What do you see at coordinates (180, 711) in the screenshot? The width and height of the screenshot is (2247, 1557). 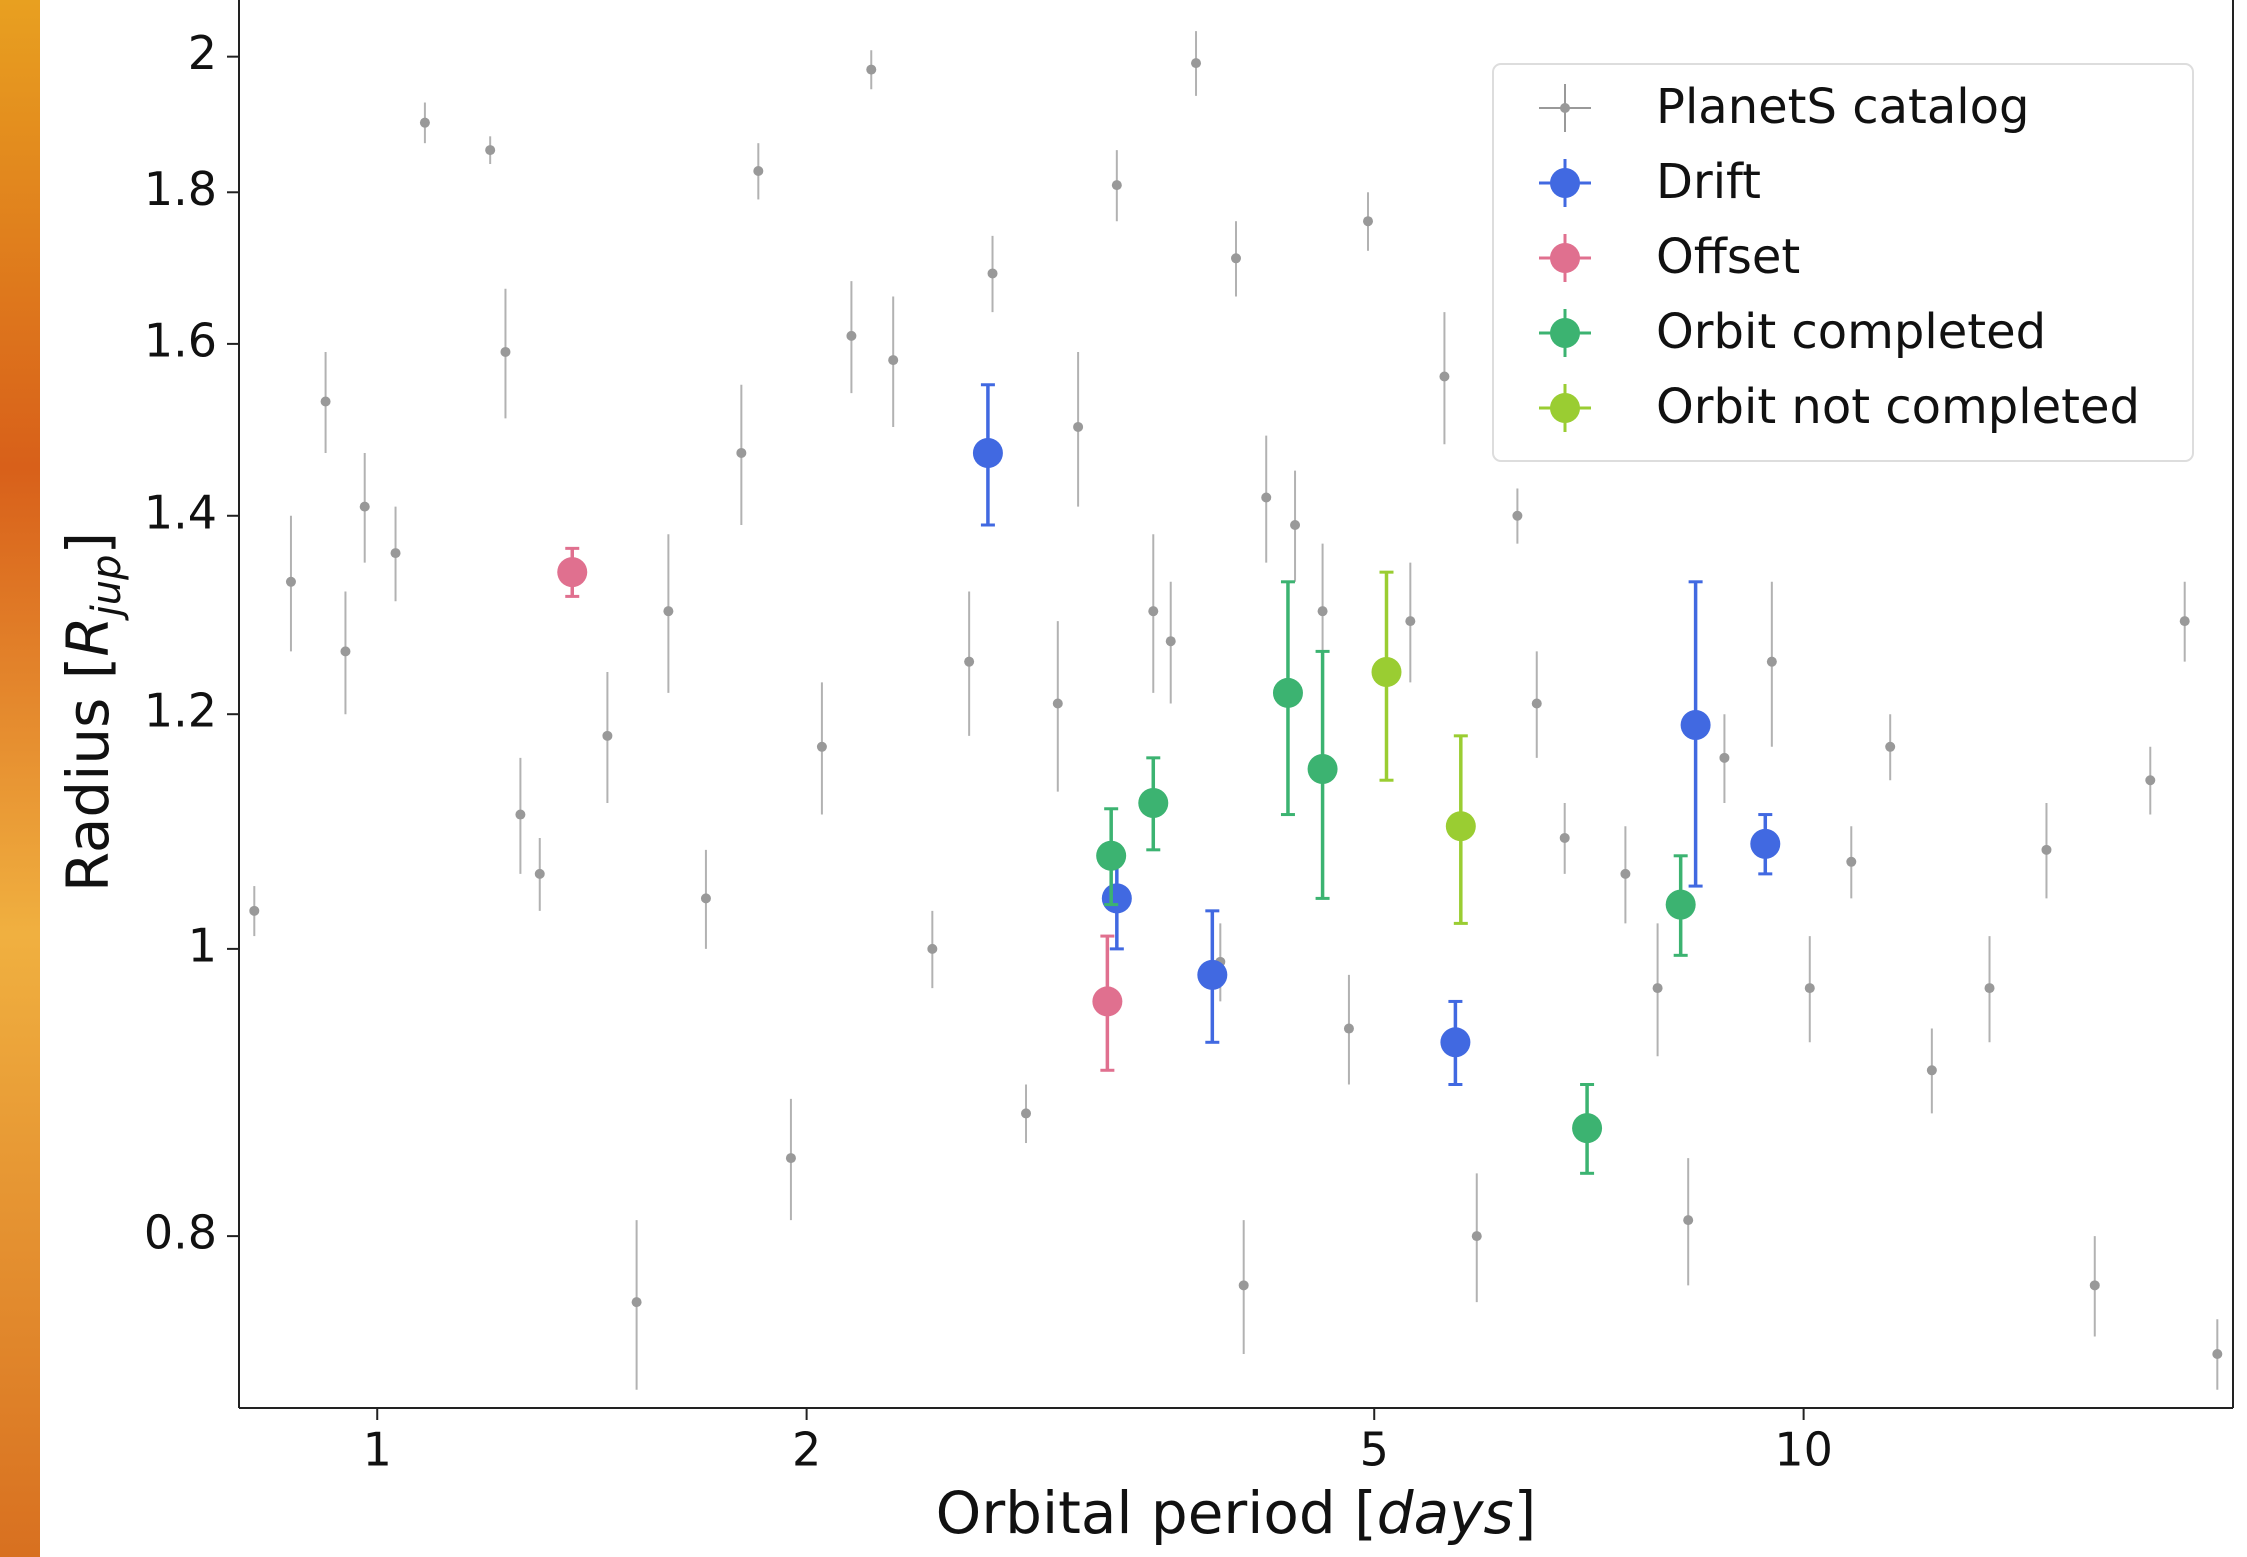 I see `y-tick-label: 1.2` at bounding box center [180, 711].